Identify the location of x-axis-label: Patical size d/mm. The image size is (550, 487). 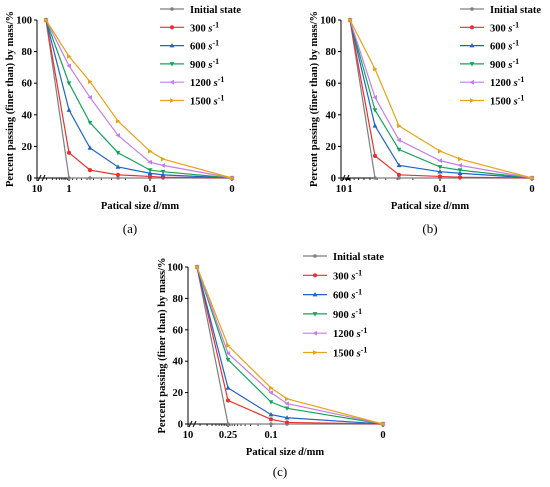
(140, 206).